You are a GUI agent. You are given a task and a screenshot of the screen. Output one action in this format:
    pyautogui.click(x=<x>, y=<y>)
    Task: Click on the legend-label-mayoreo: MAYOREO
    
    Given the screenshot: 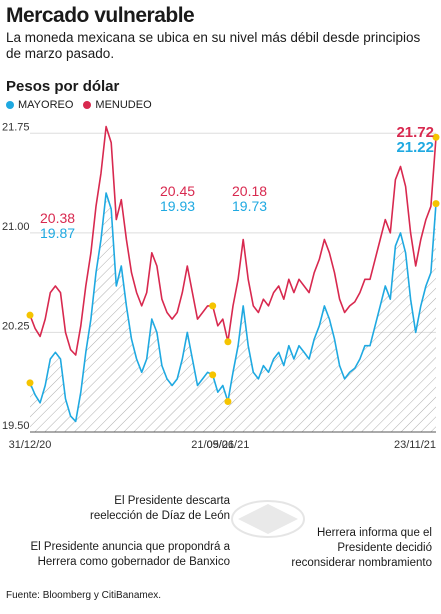 What is the action you would take?
    pyautogui.click(x=46, y=105)
    